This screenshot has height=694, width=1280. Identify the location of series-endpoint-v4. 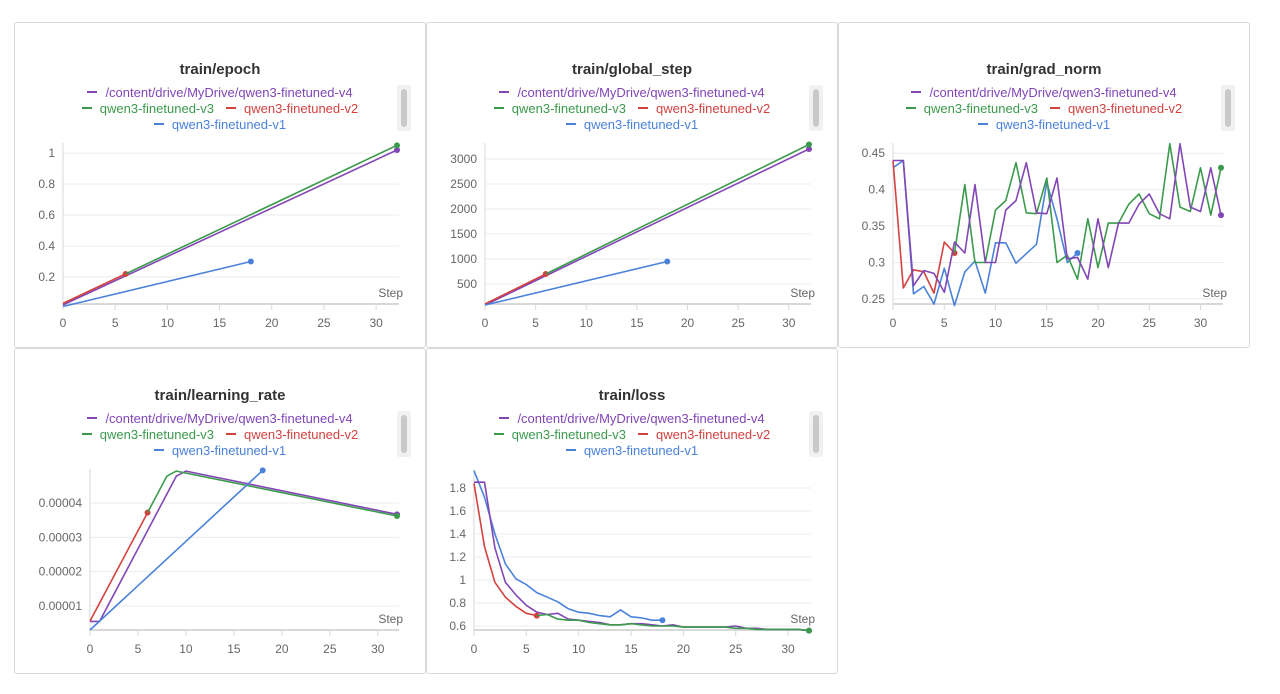
(1221, 215).